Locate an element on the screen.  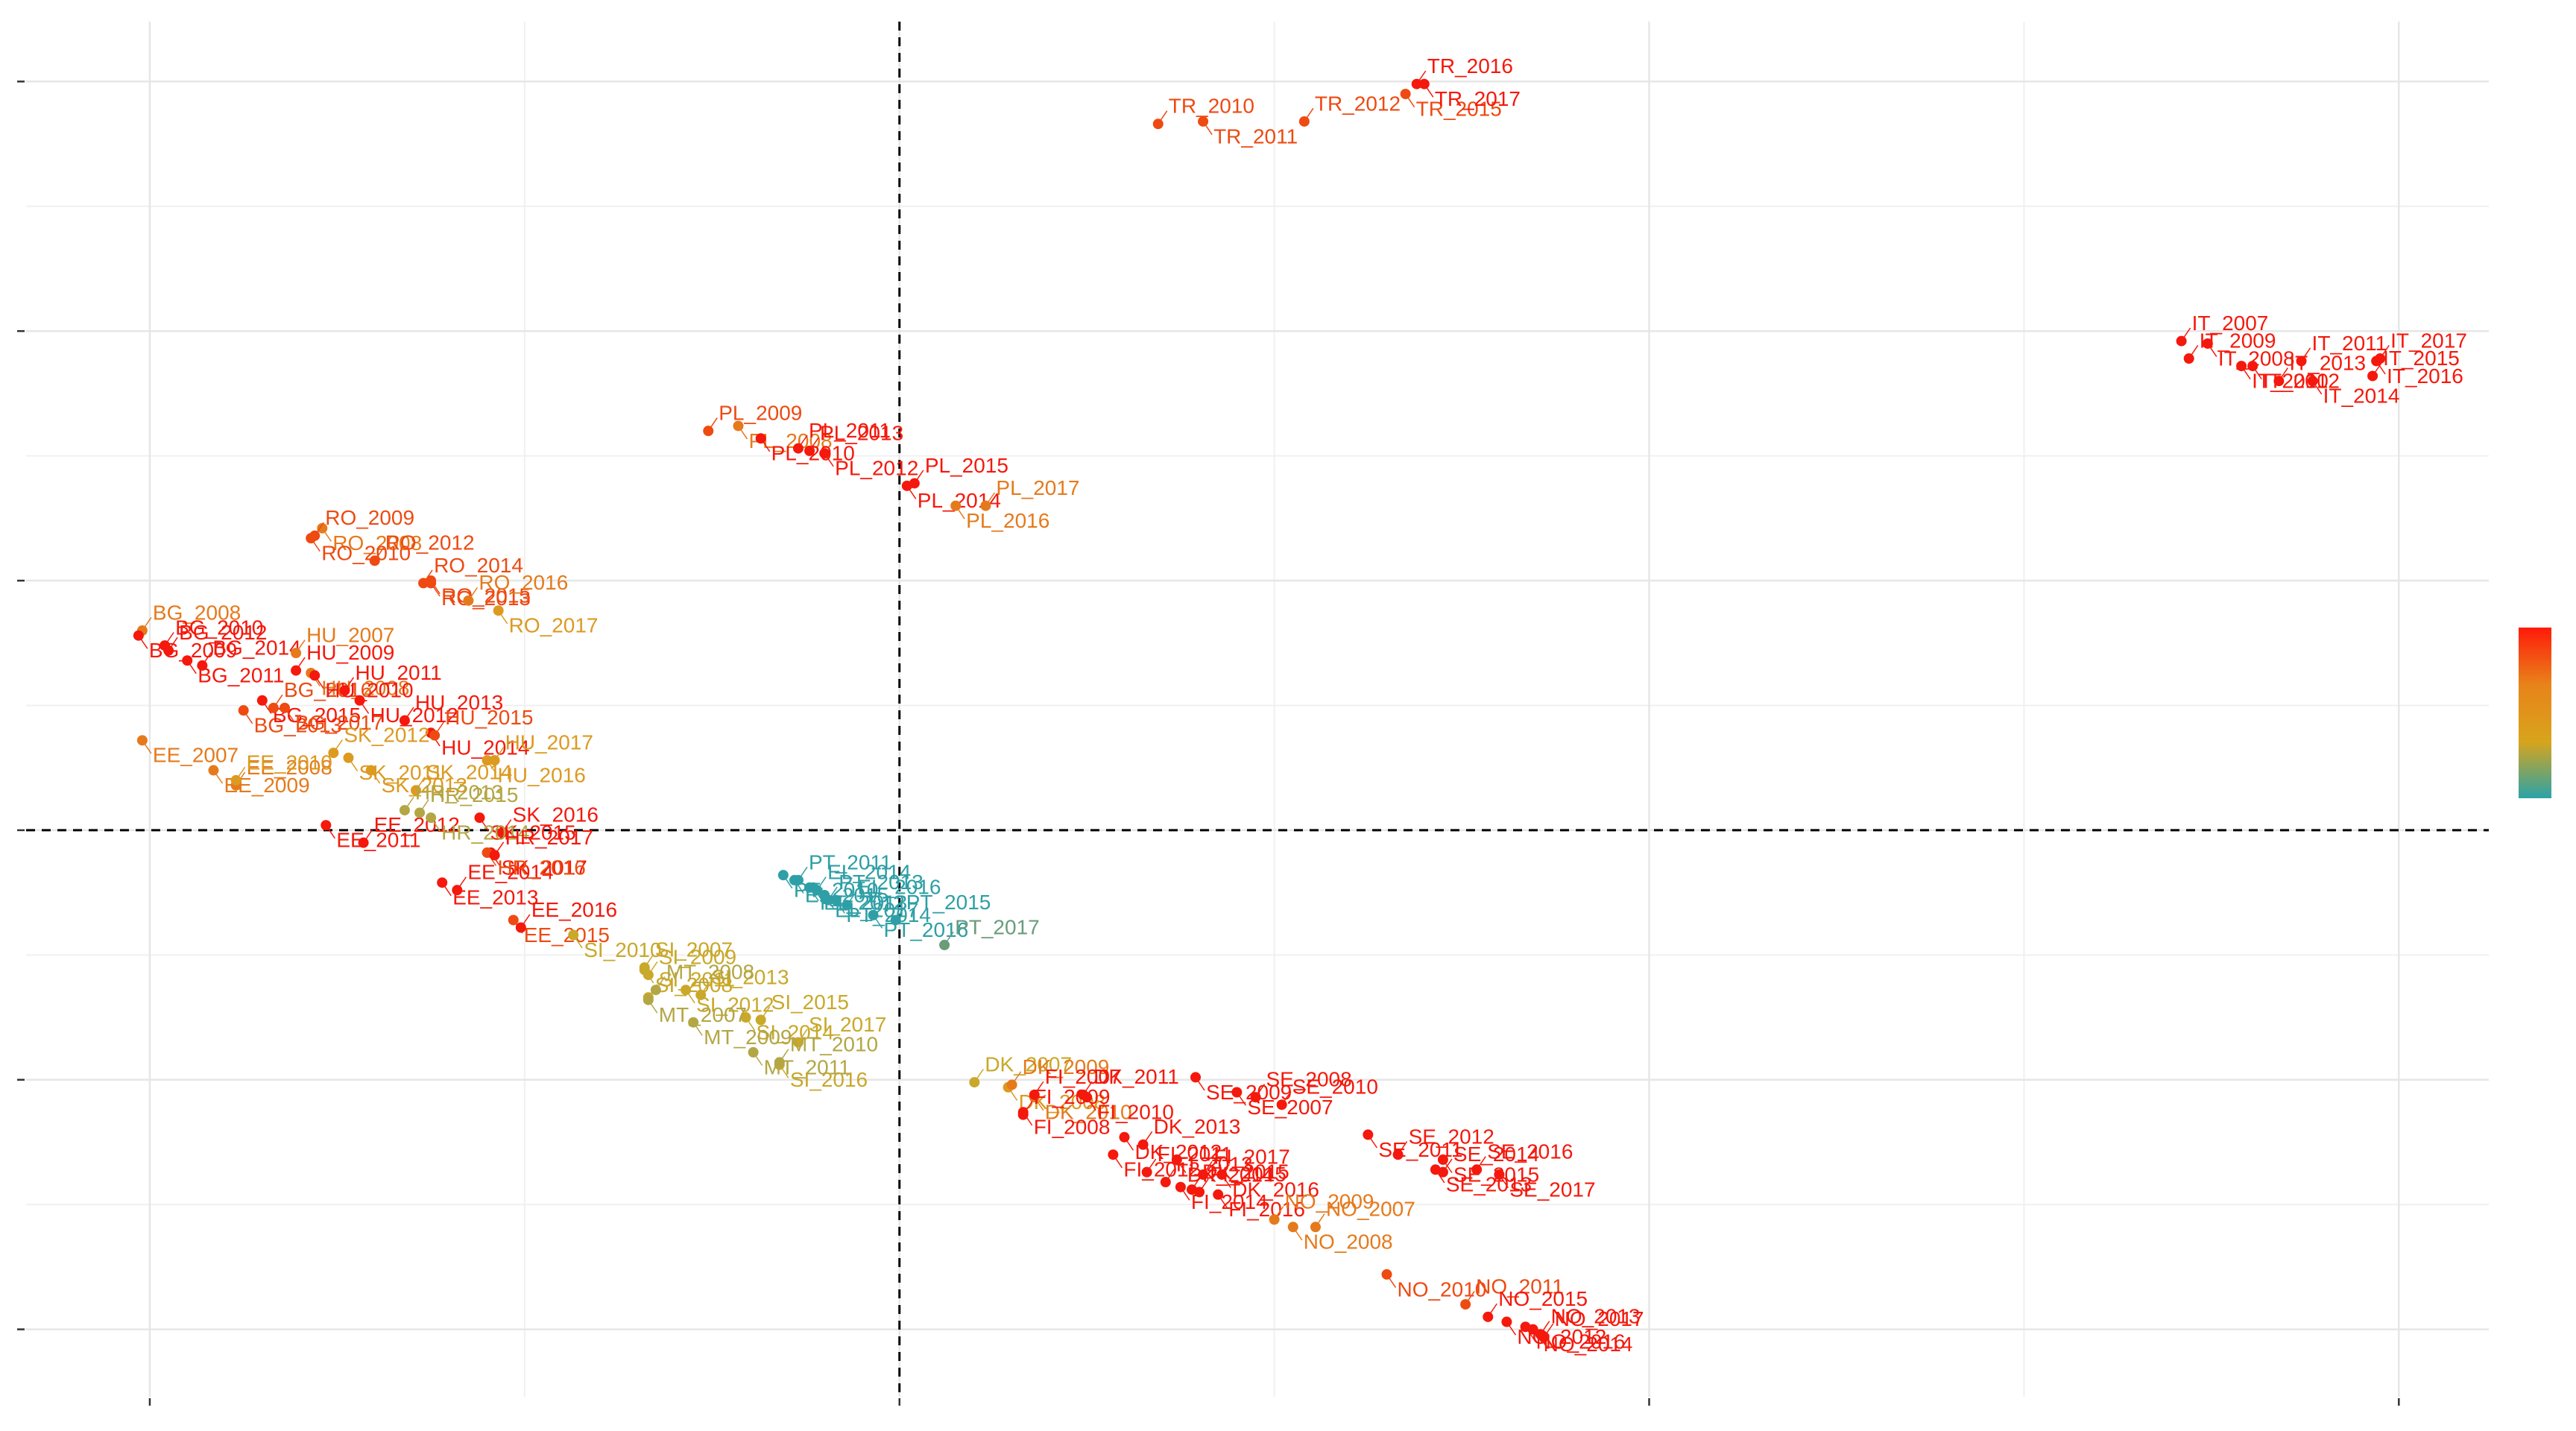
point-label: TR_2010 is located at coordinates (1211, 107).